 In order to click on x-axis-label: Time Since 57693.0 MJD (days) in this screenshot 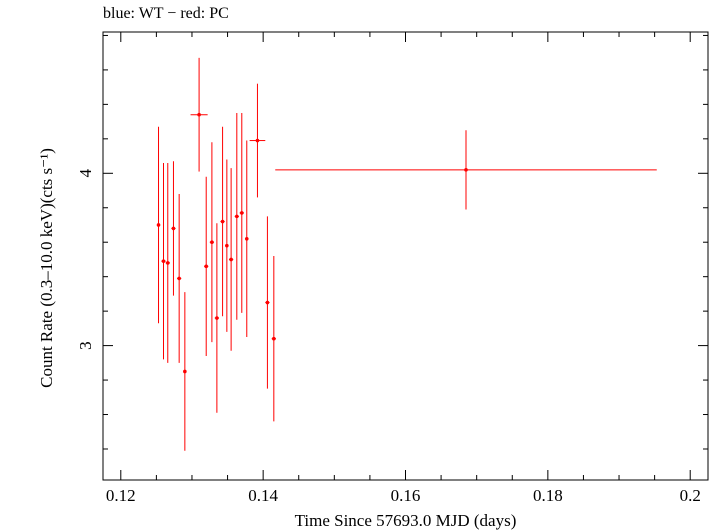, I will do `click(406, 520)`.